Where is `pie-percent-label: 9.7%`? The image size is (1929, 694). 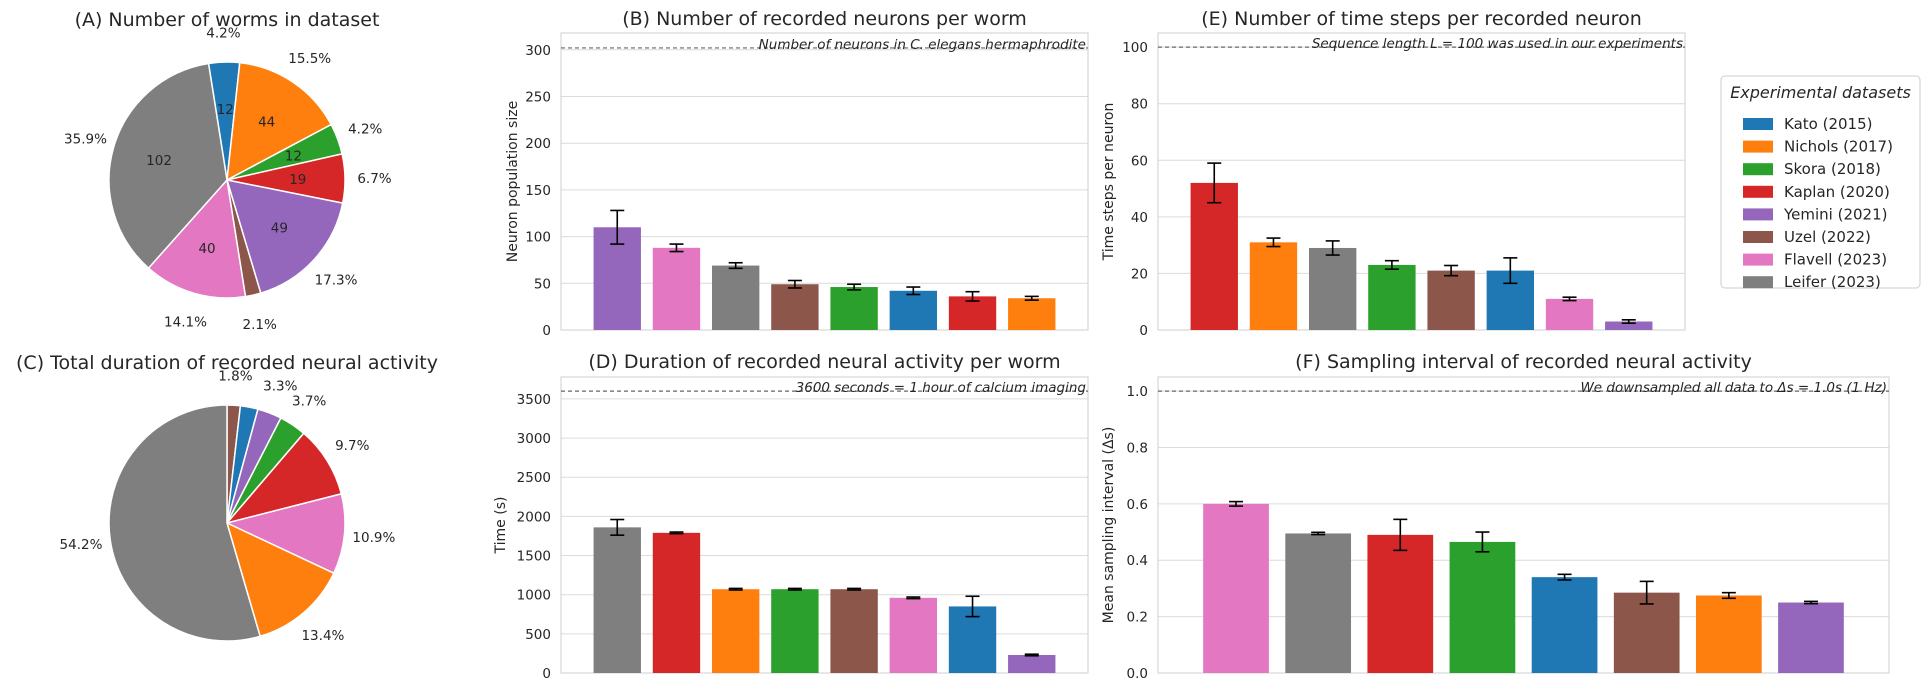 pie-percent-label: 9.7% is located at coordinates (352, 446).